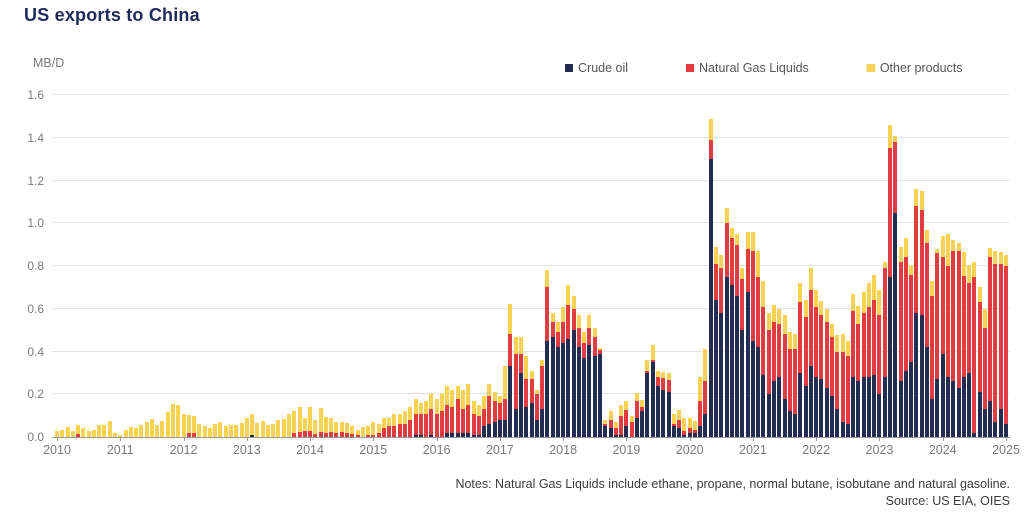  Describe the element at coordinates (531, 265) in the screenshot. I see `y-gridline-0.8` at that location.